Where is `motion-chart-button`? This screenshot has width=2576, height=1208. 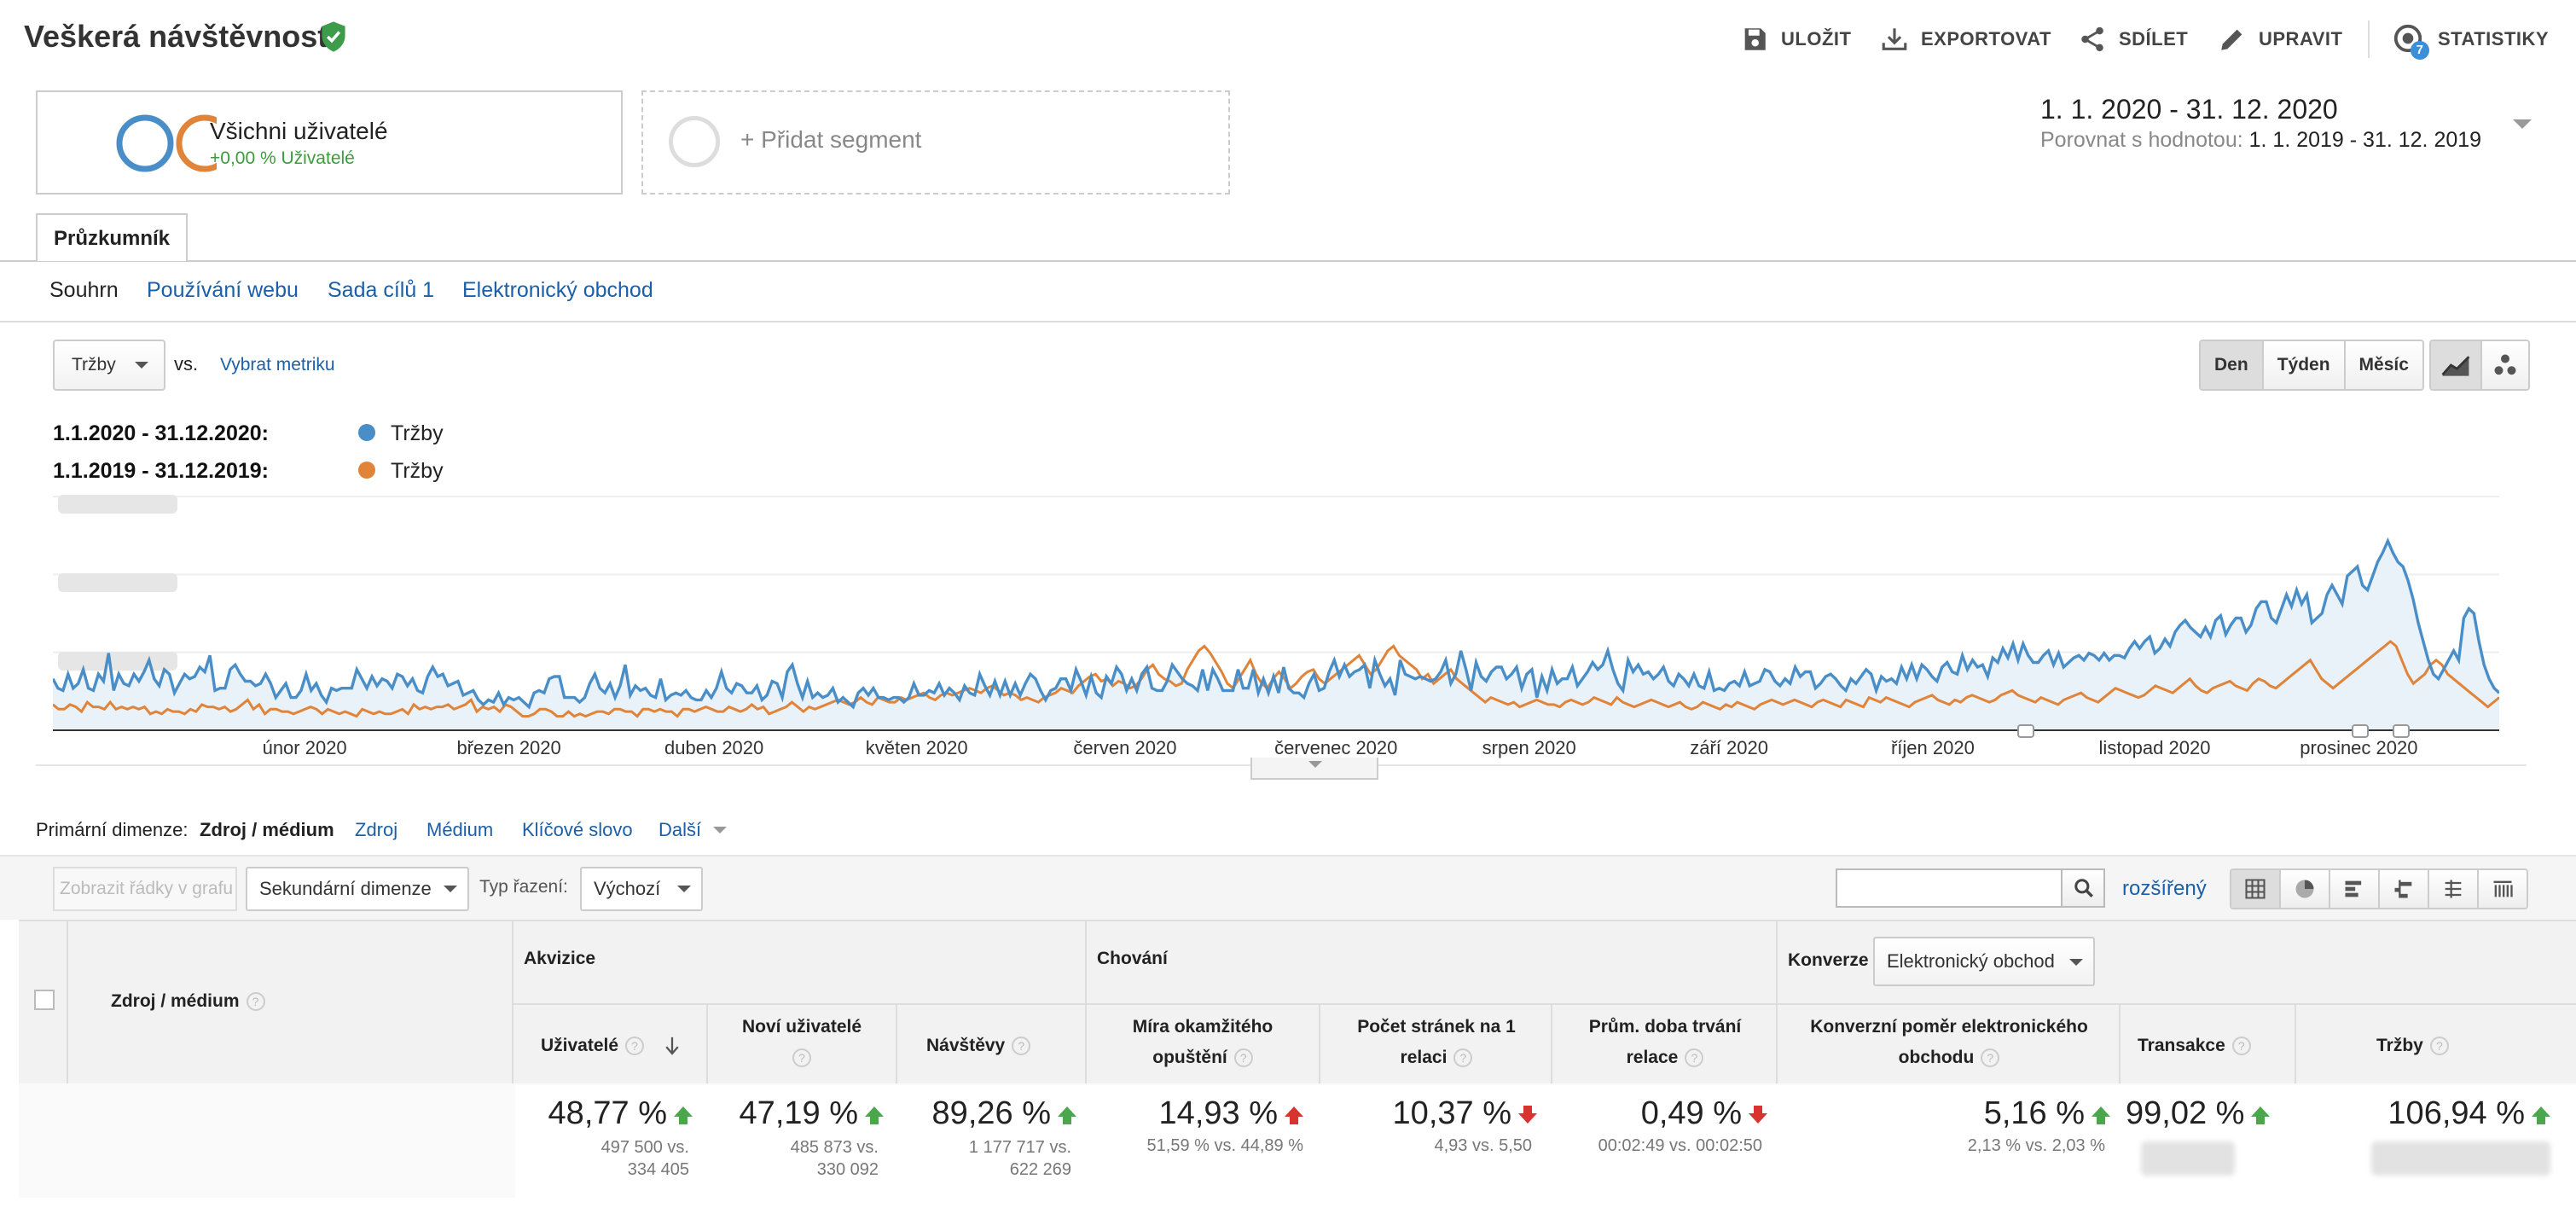 motion-chart-button is located at coordinates (2505, 365).